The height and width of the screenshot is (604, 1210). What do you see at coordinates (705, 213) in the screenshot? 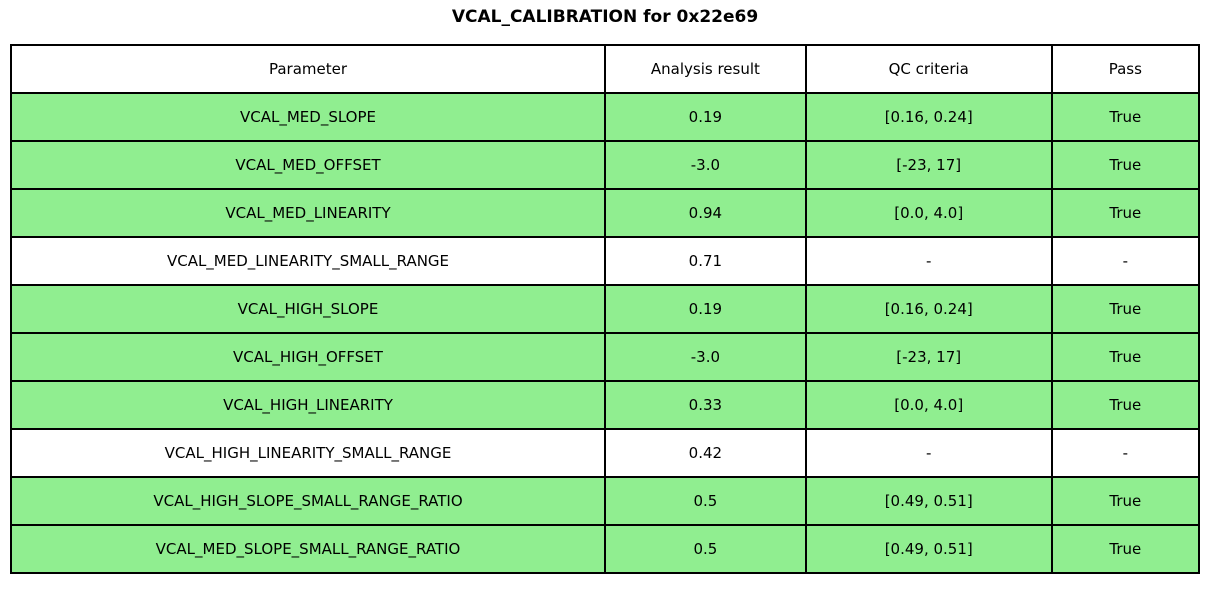
I see `analysis-result-cell: 0.94` at bounding box center [705, 213].